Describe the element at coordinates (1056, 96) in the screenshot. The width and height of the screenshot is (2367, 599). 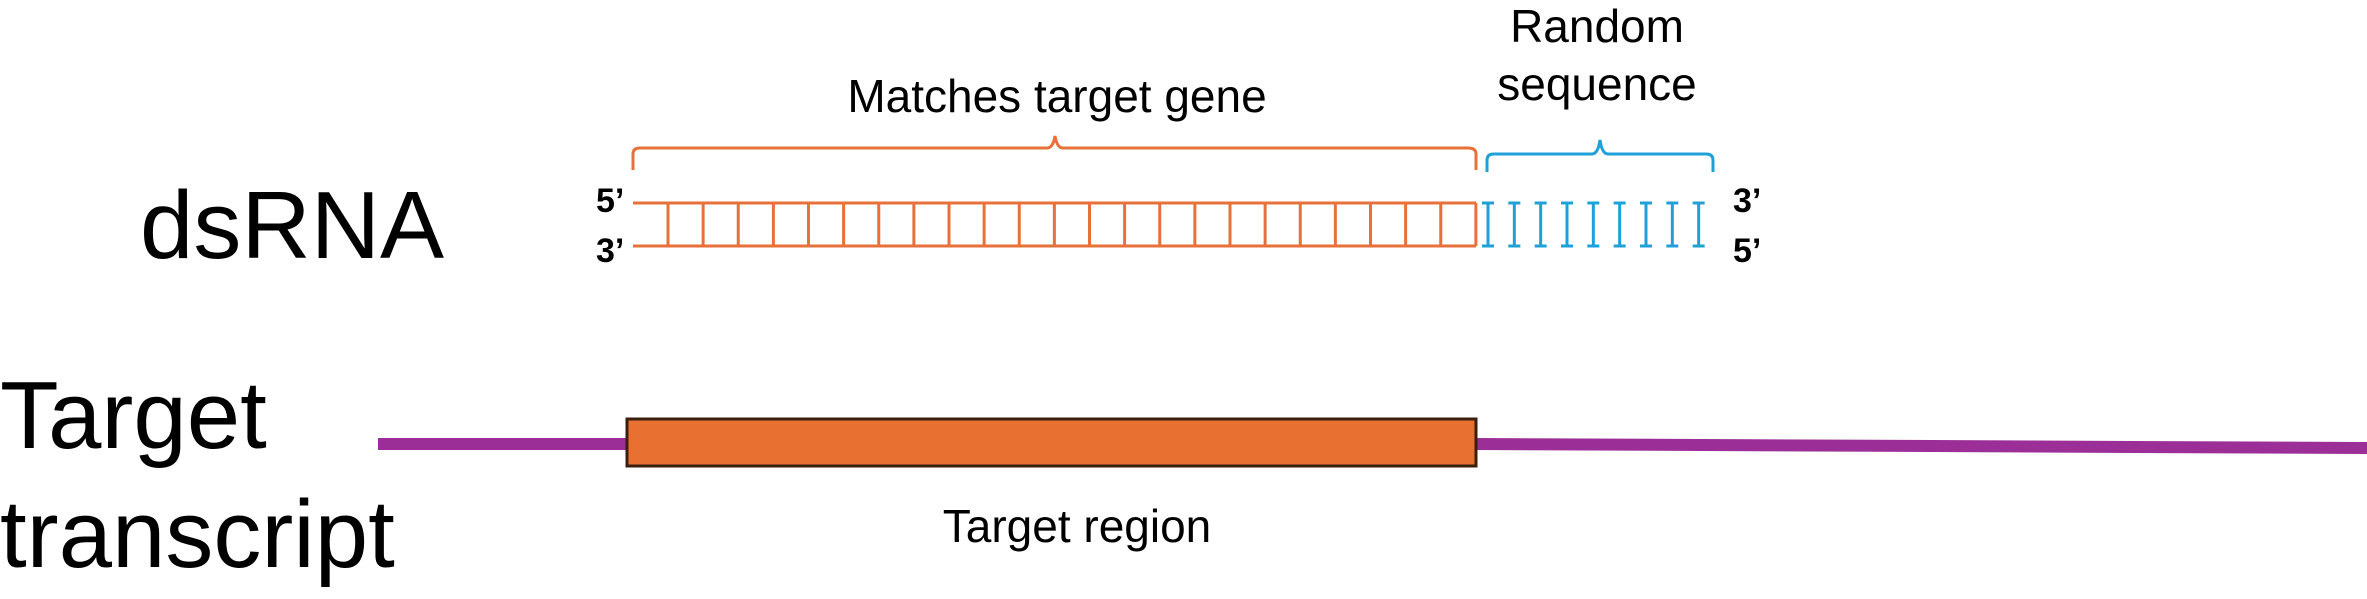
I see `matches-target-gene-label: Matches target gene` at that location.